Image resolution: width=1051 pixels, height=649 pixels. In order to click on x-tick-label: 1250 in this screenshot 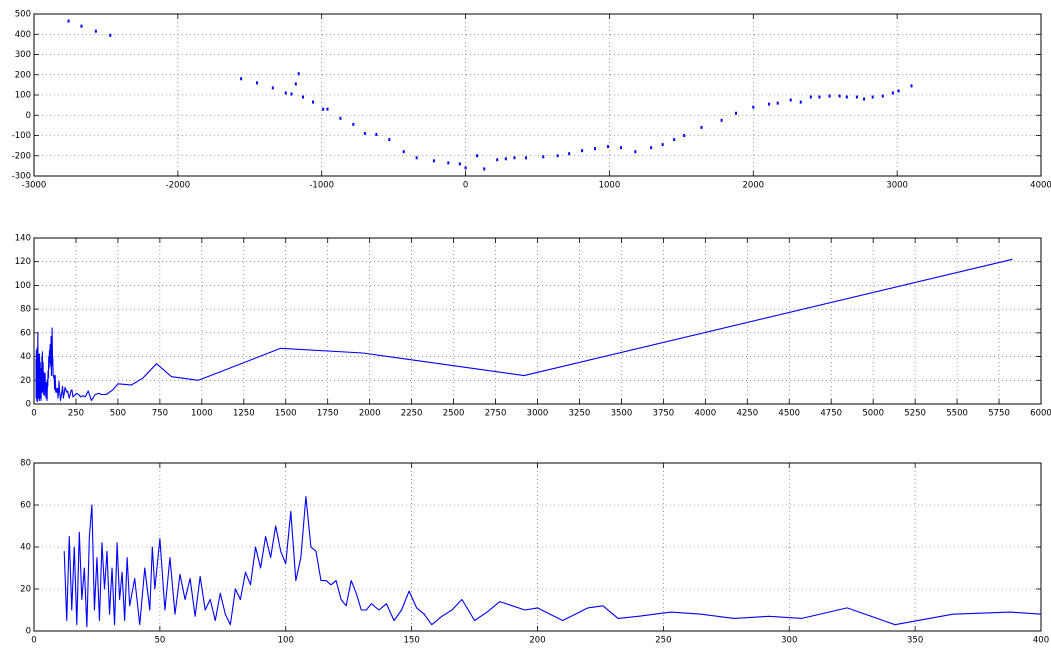, I will do `click(244, 414)`.